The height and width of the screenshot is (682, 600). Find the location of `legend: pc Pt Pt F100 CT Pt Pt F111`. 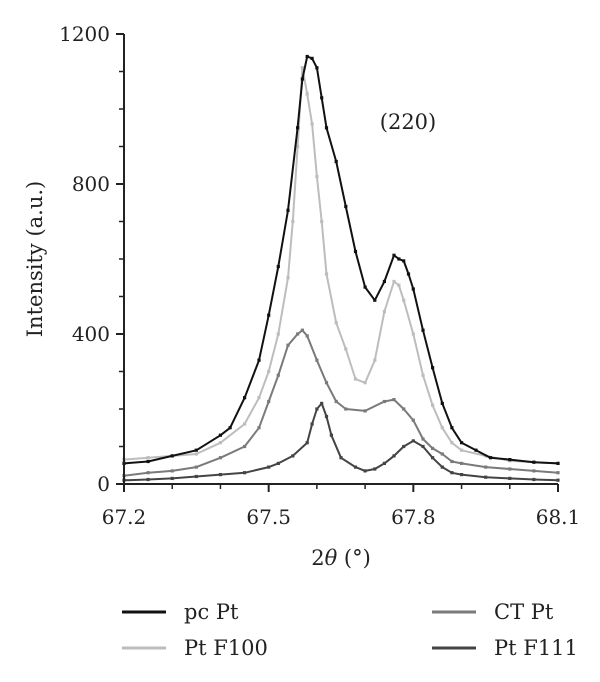

legend: pc Pt Pt F100 CT Pt Pt F111 is located at coordinates (350, 630).